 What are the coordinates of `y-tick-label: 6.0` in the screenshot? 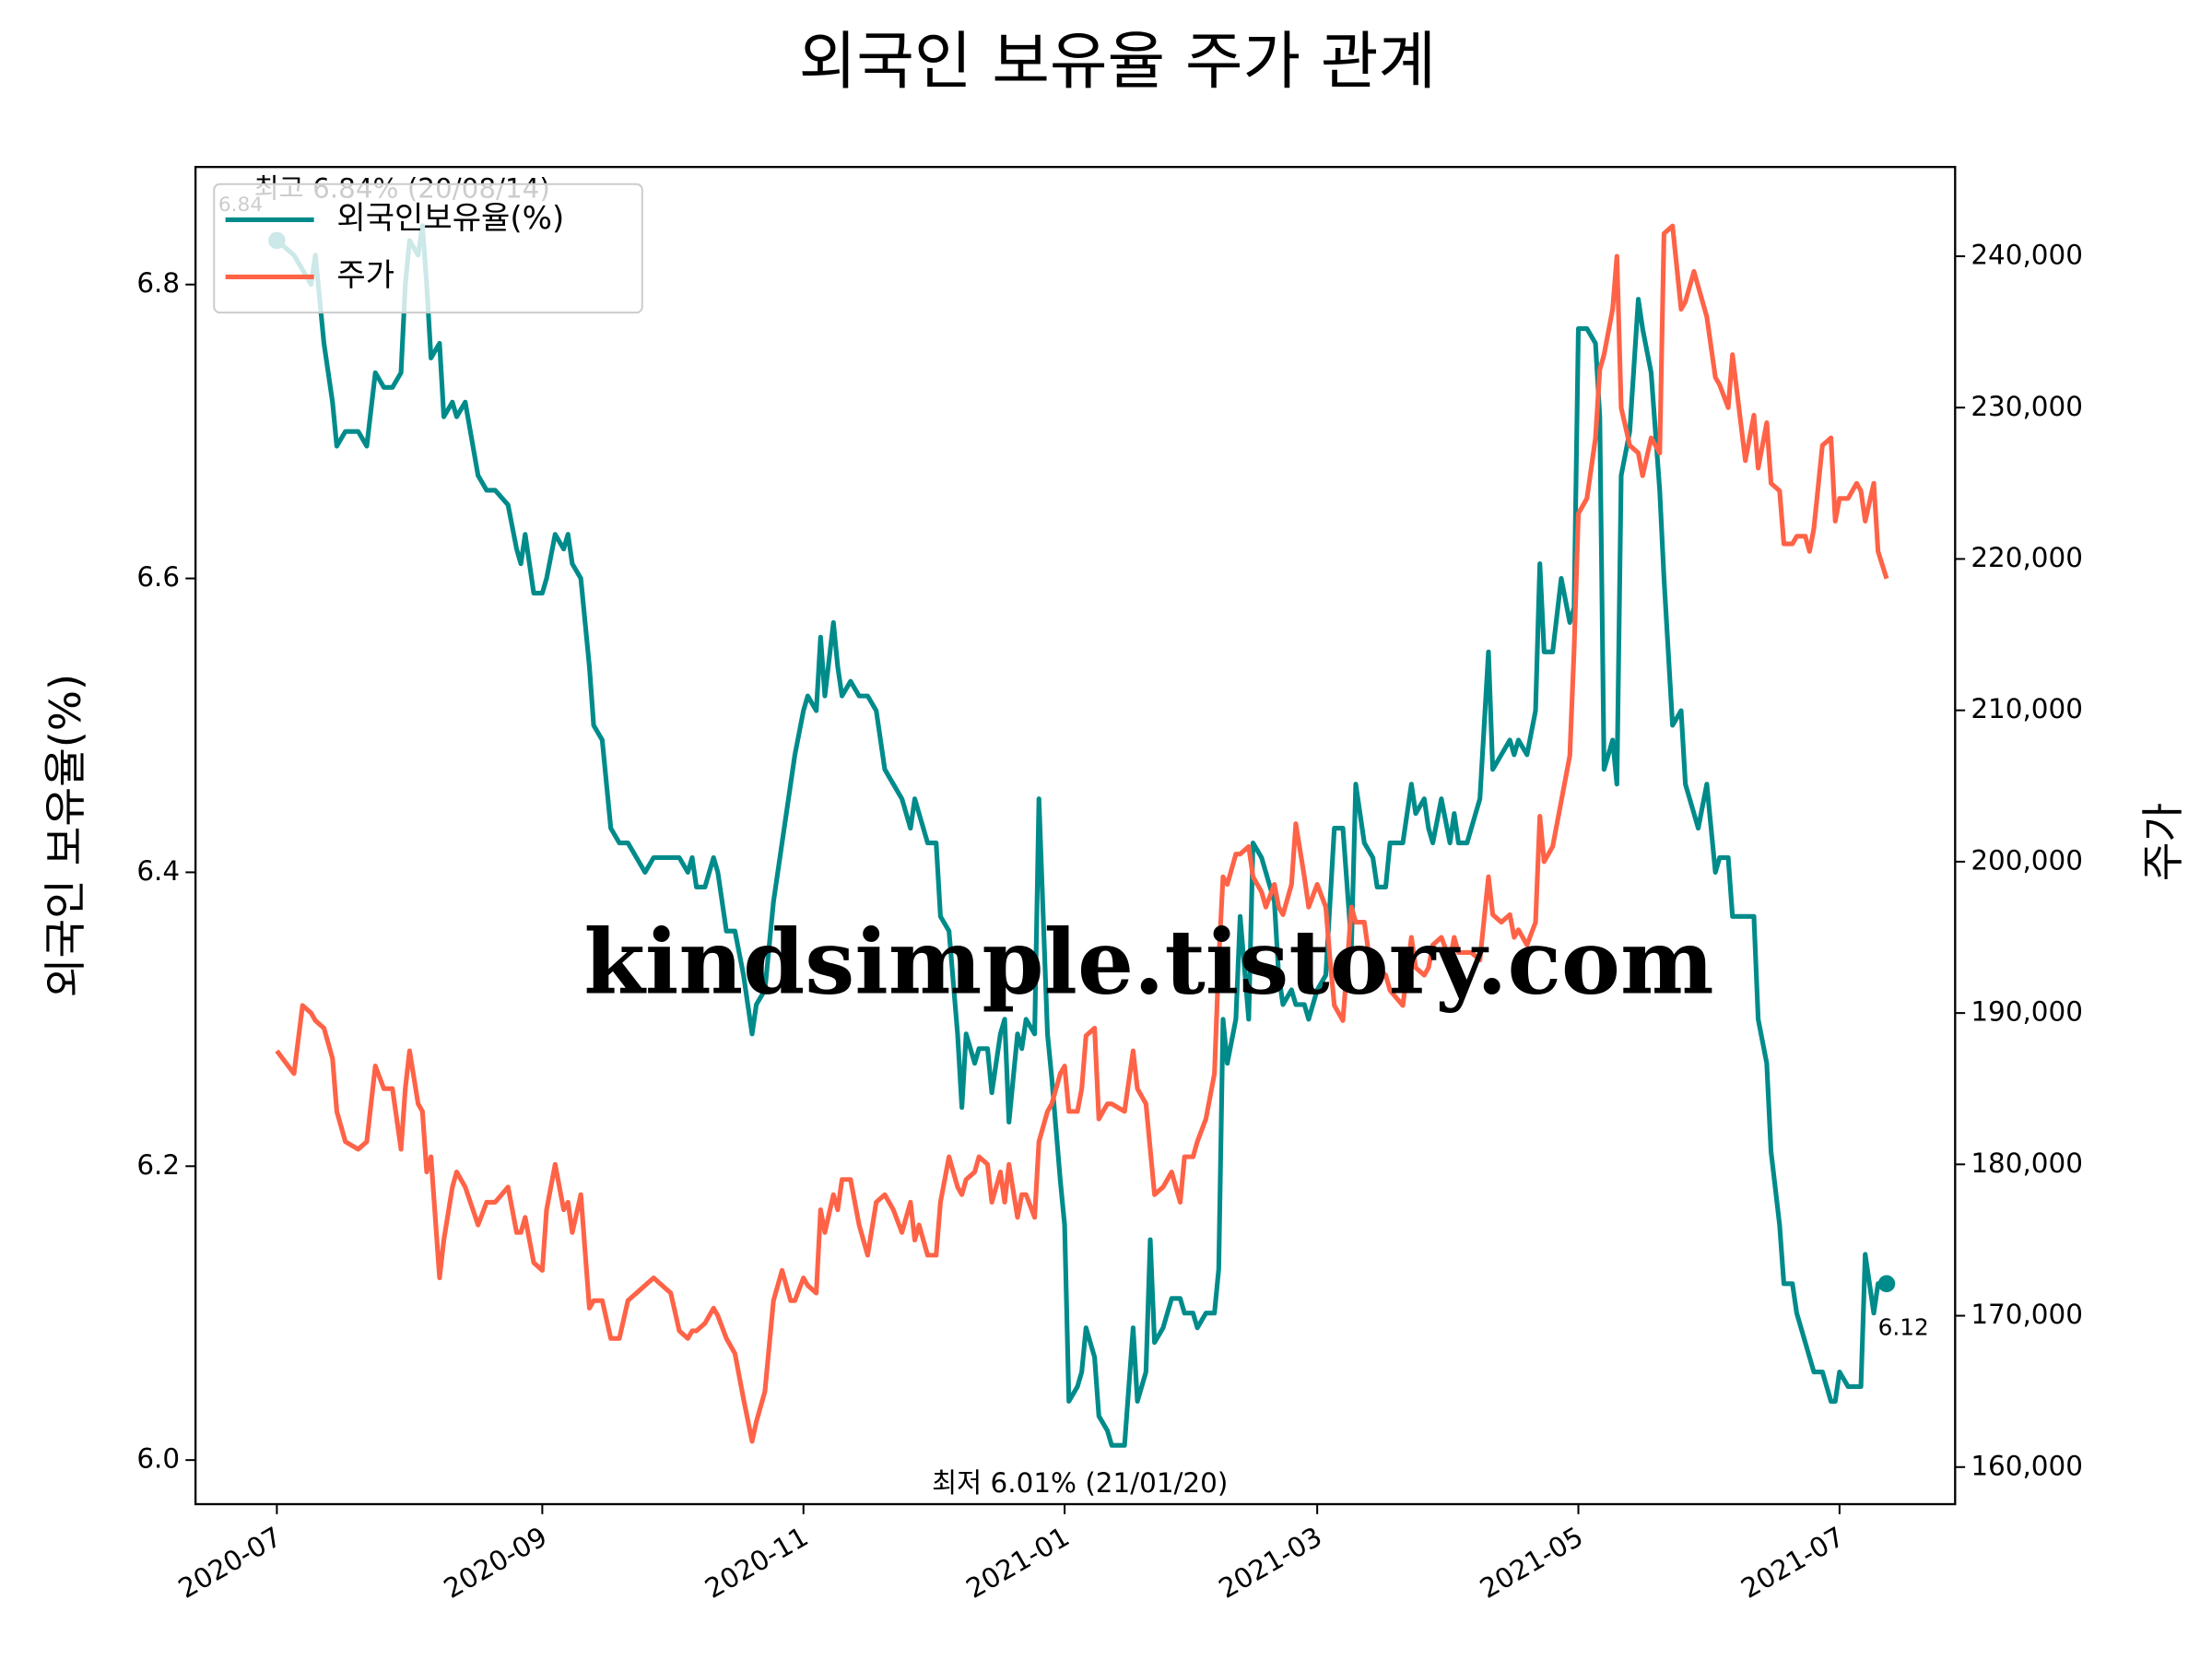 It's located at (158, 1459).